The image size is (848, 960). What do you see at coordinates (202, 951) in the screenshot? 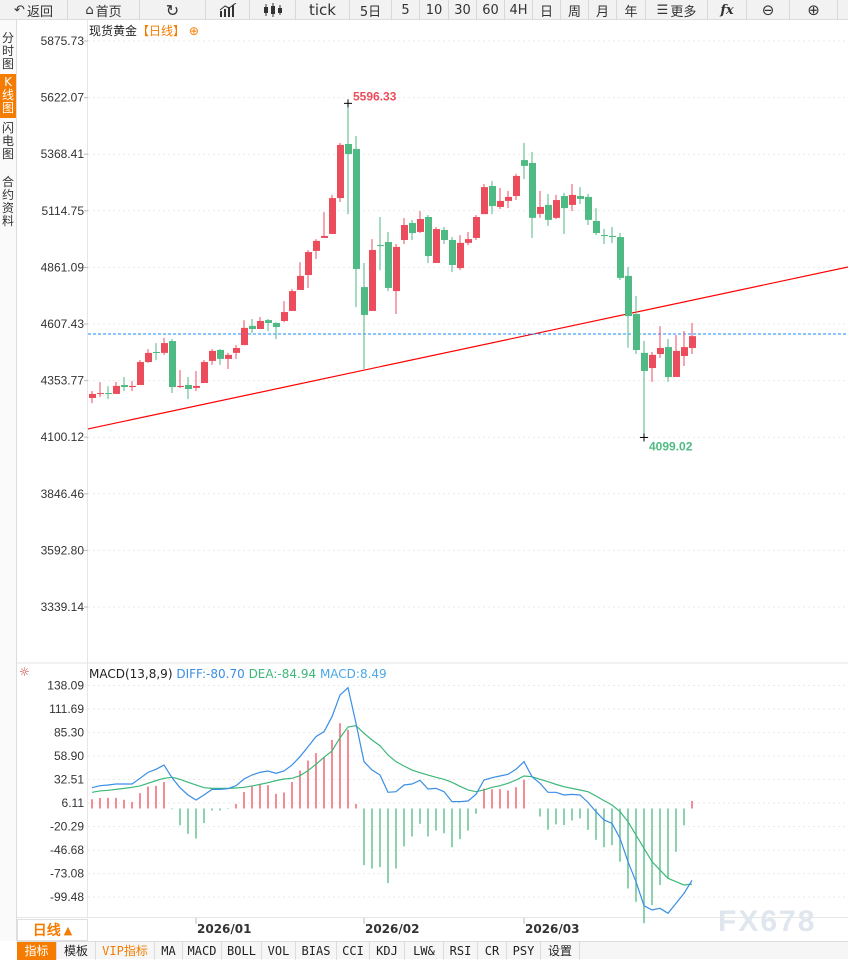
I see `indicator-tab: MACD` at bounding box center [202, 951].